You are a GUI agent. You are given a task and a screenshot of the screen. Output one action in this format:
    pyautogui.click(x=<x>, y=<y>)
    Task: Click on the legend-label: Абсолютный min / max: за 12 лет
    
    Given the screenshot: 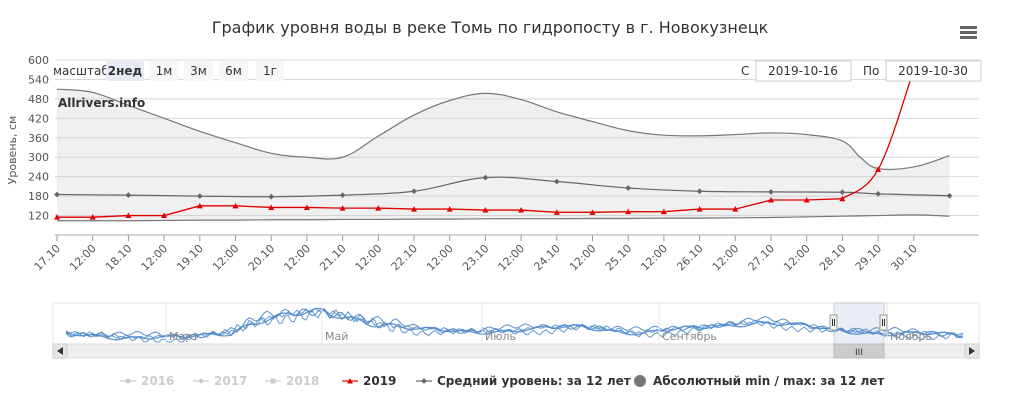 What is the action you would take?
    pyautogui.click(x=768, y=381)
    